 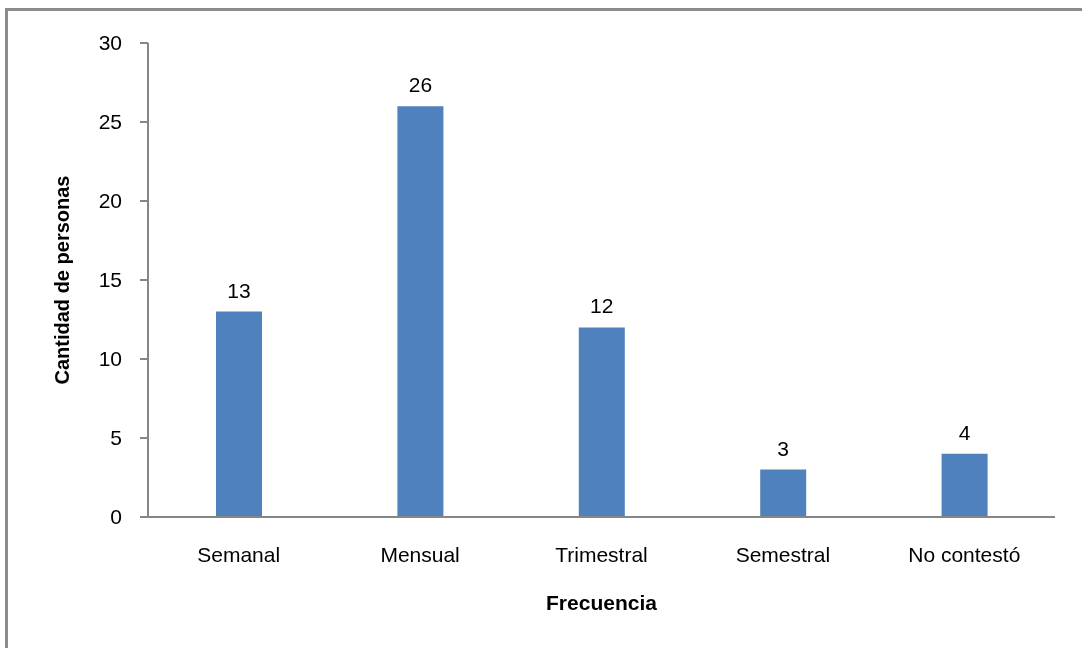 What do you see at coordinates (239, 554) in the screenshot?
I see `x-tick-label: Semanal` at bounding box center [239, 554].